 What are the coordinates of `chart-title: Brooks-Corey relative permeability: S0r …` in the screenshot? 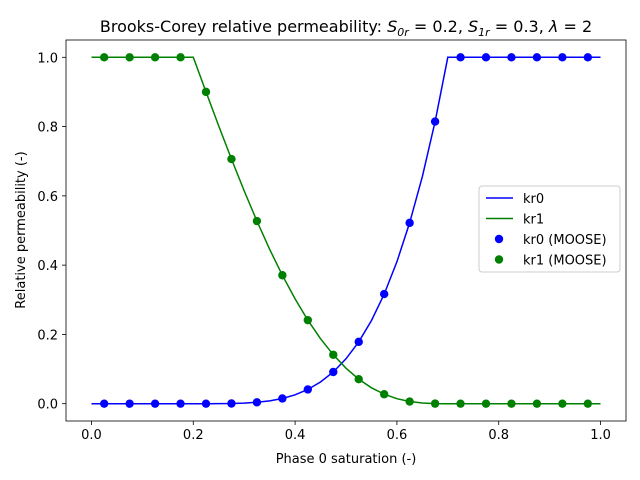 It's located at (346, 28).